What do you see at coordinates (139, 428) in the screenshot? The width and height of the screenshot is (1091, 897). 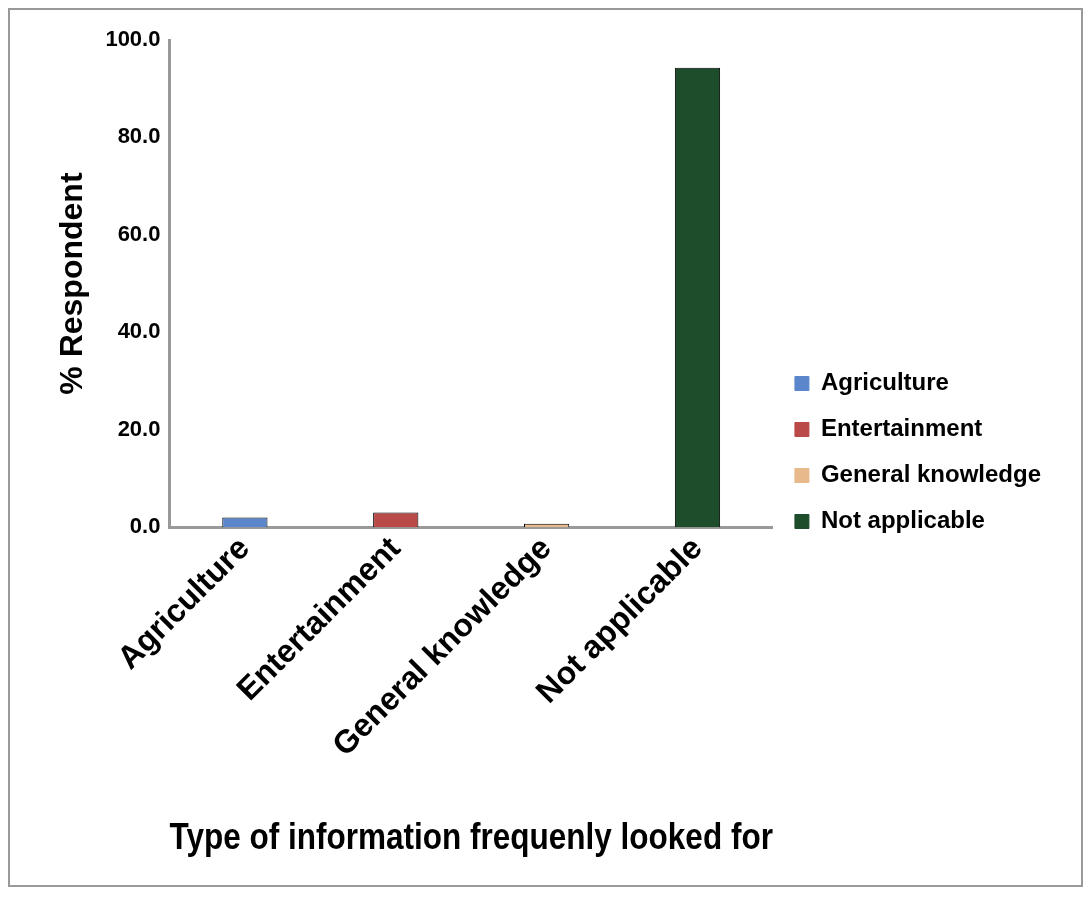 I see `y-tick-label: 20.0` at bounding box center [139, 428].